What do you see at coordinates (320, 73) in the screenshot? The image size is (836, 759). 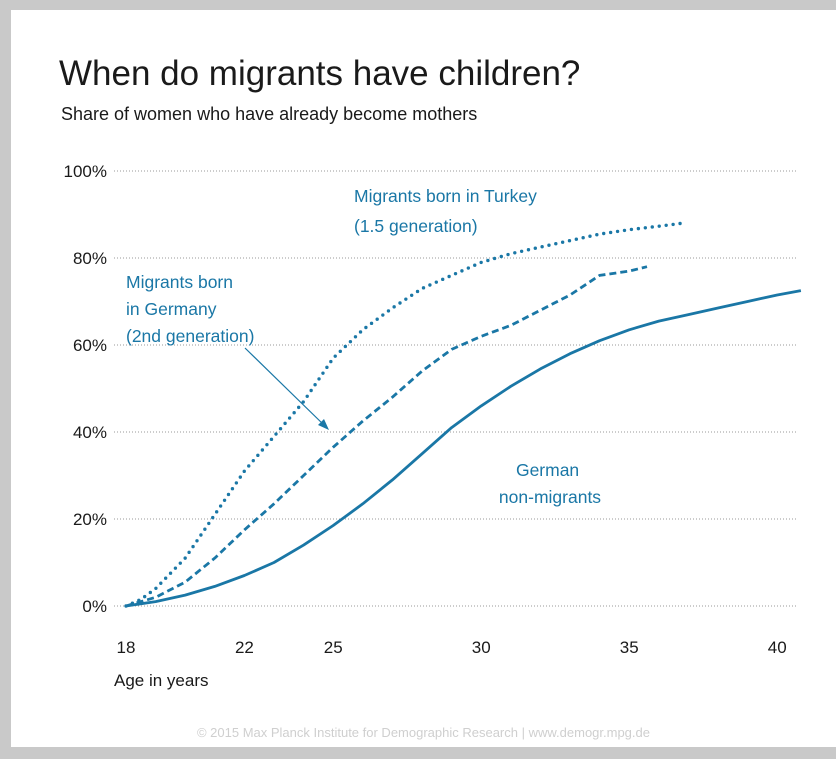 I see `page-title: When do migrants have children?` at bounding box center [320, 73].